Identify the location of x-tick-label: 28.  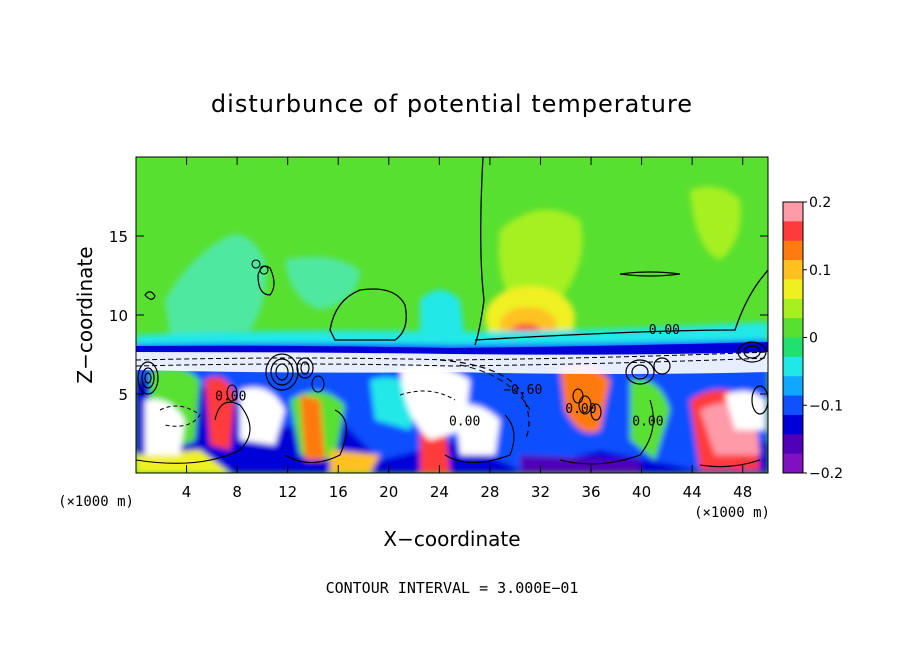
(489, 492).